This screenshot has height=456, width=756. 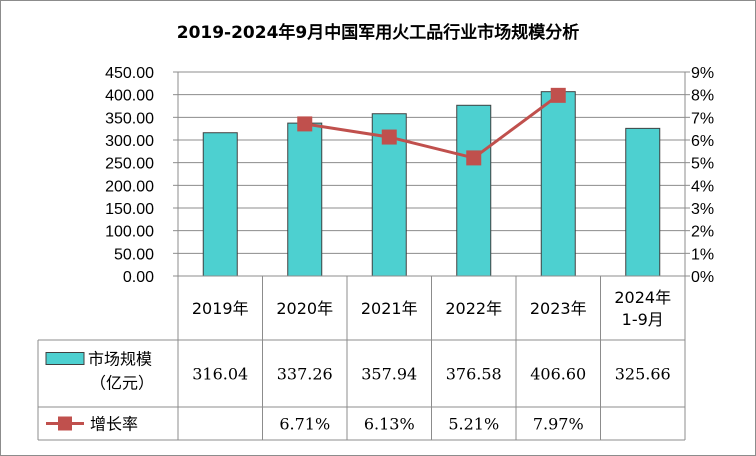 I want to click on x-tick-label: 2023年, so click(x=558, y=308).